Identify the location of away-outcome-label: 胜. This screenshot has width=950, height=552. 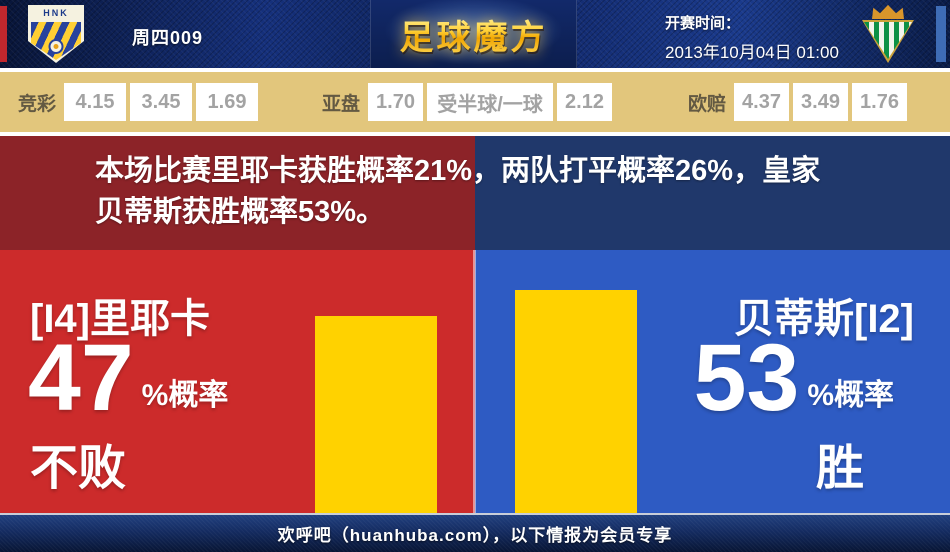
(839, 468).